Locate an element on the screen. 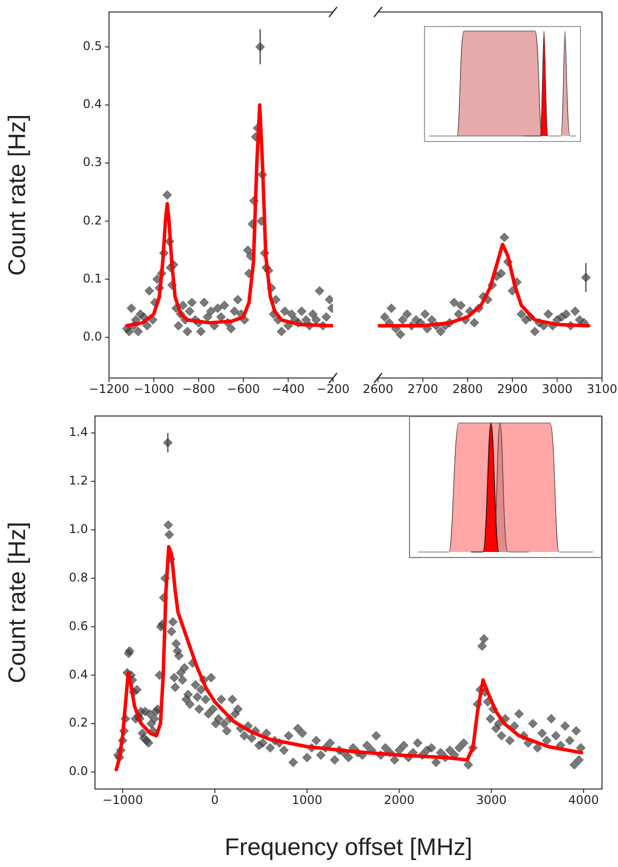  x-tick-label: 2700 is located at coordinates (423, 389).